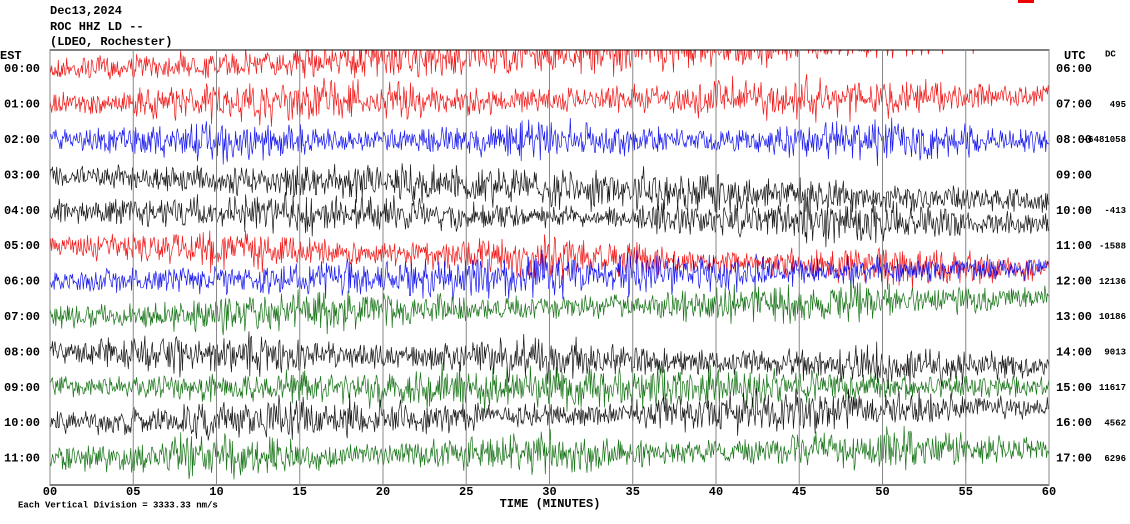 The height and width of the screenshot is (524, 1130). What do you see at coordinates (1115, 459) in the screenshot?
I see `dc-value: 6296` at bounding box center [1115, 459].